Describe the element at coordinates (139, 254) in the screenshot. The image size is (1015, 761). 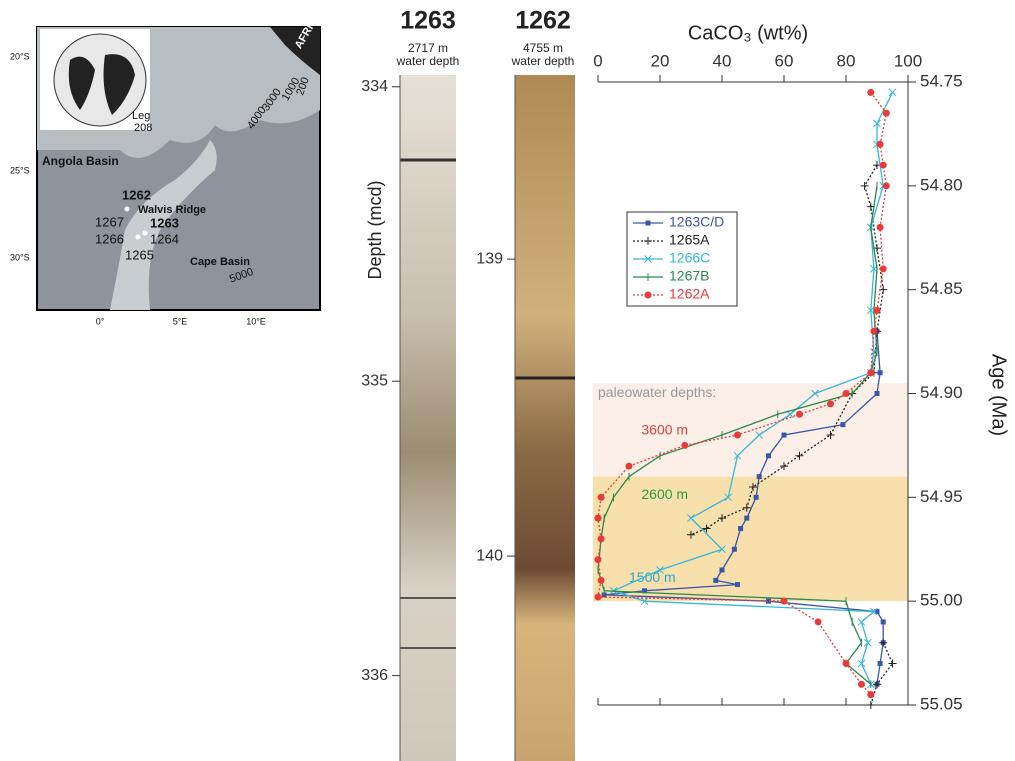
I see `map-label: 1265` at that location.